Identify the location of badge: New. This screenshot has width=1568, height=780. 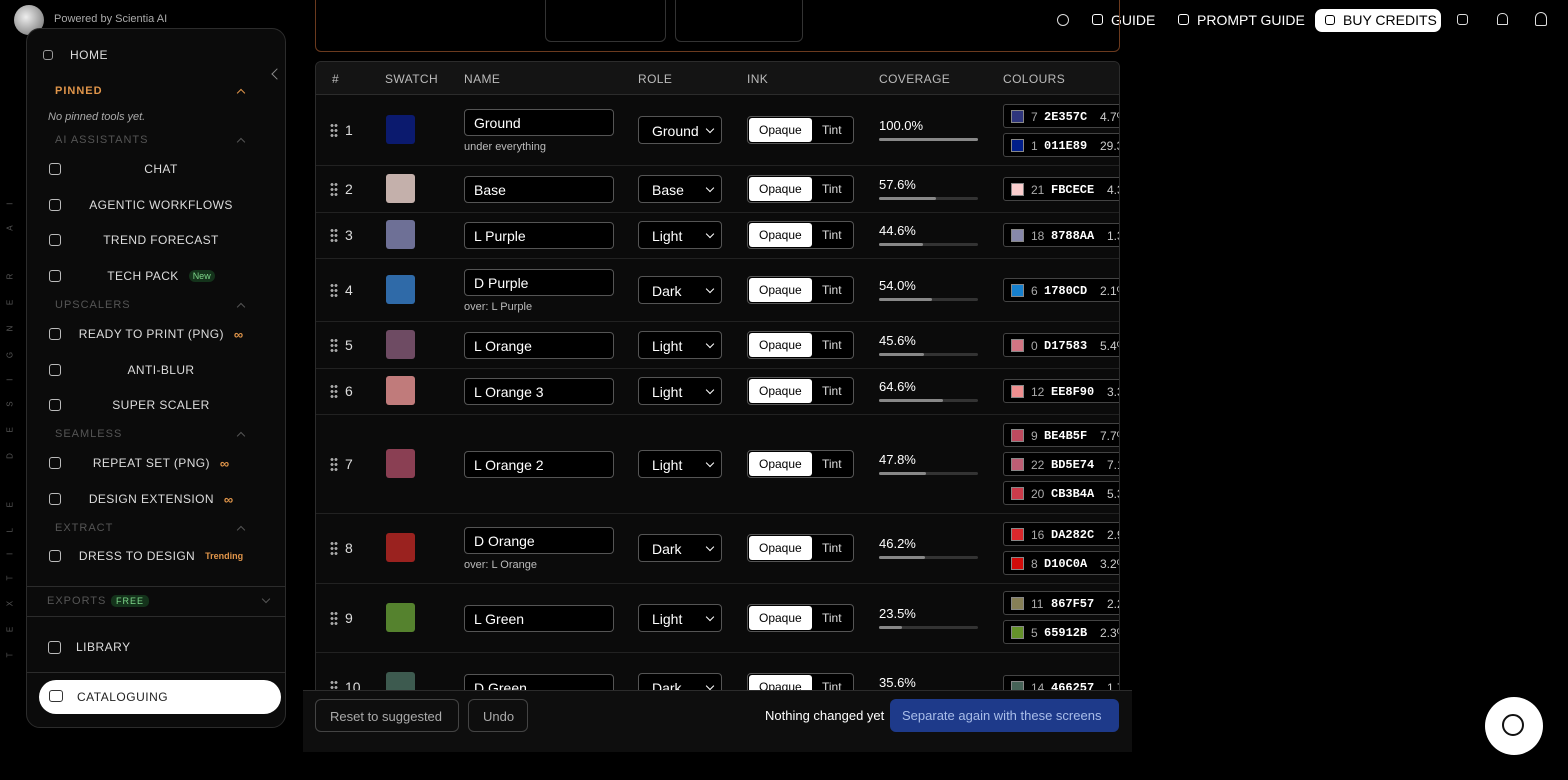
(201, 276).